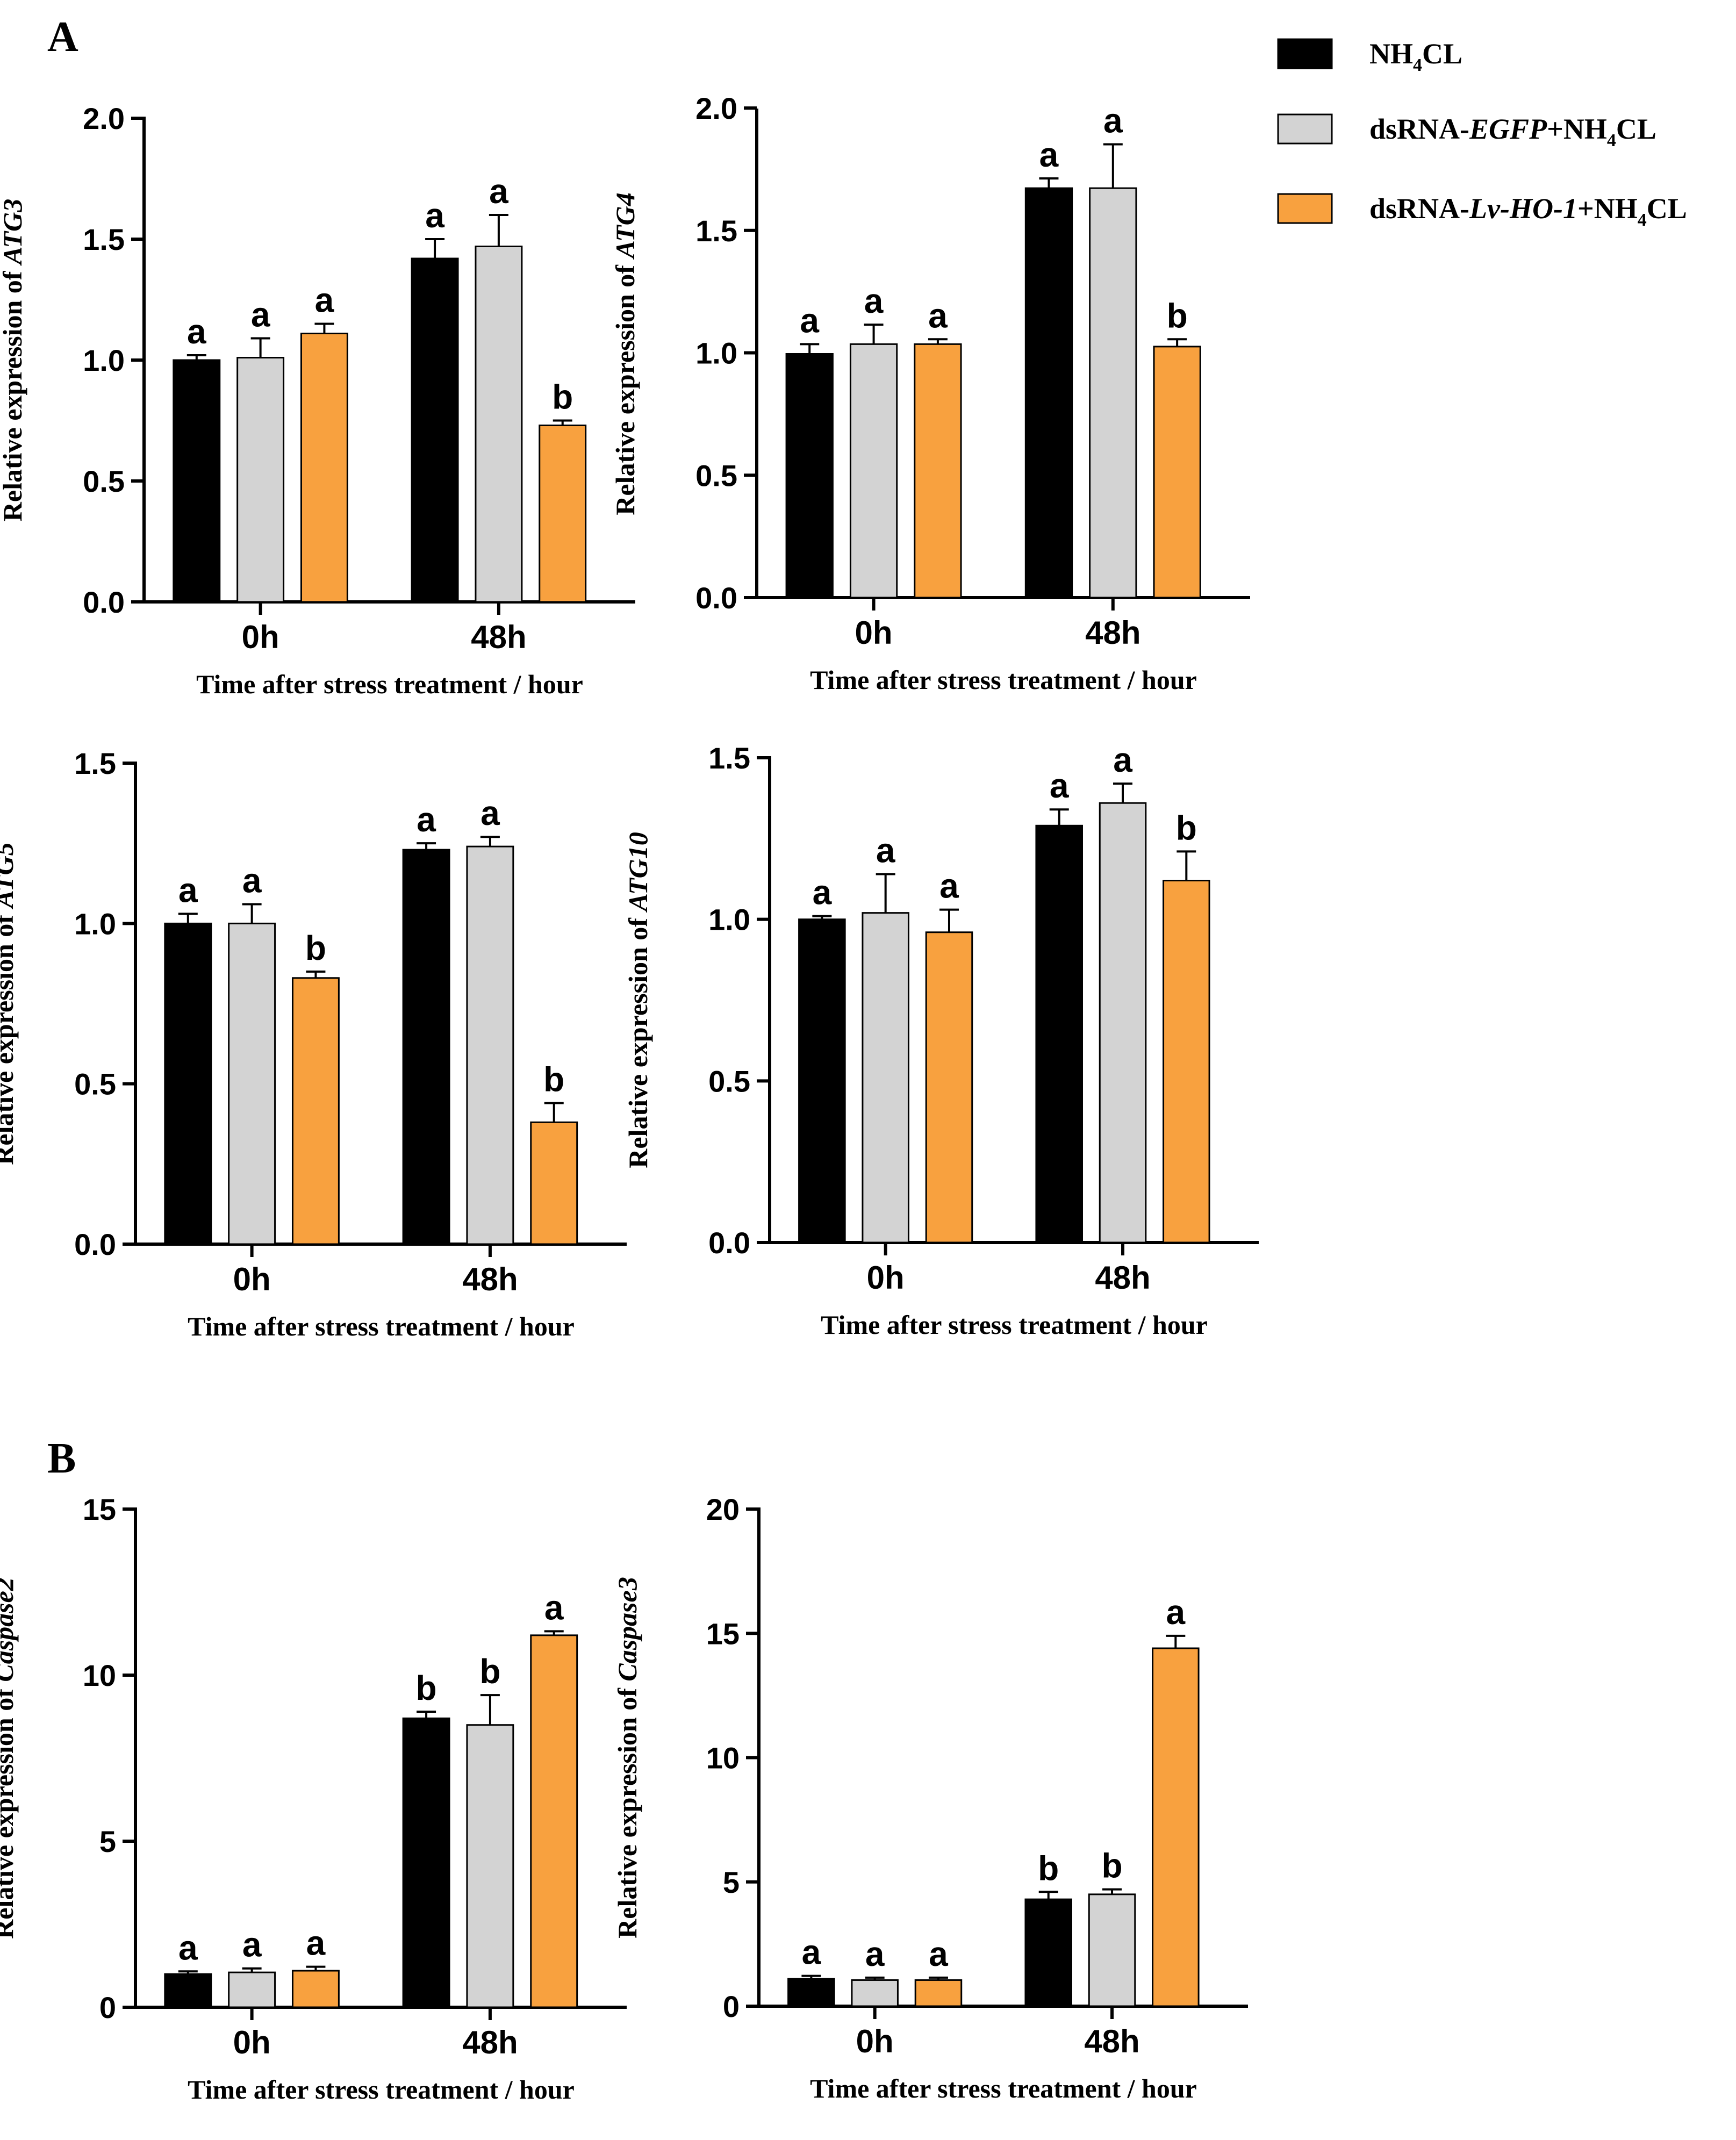  I want to click on y-axis-label: Relative expression of ATG4, so click(625, 354).